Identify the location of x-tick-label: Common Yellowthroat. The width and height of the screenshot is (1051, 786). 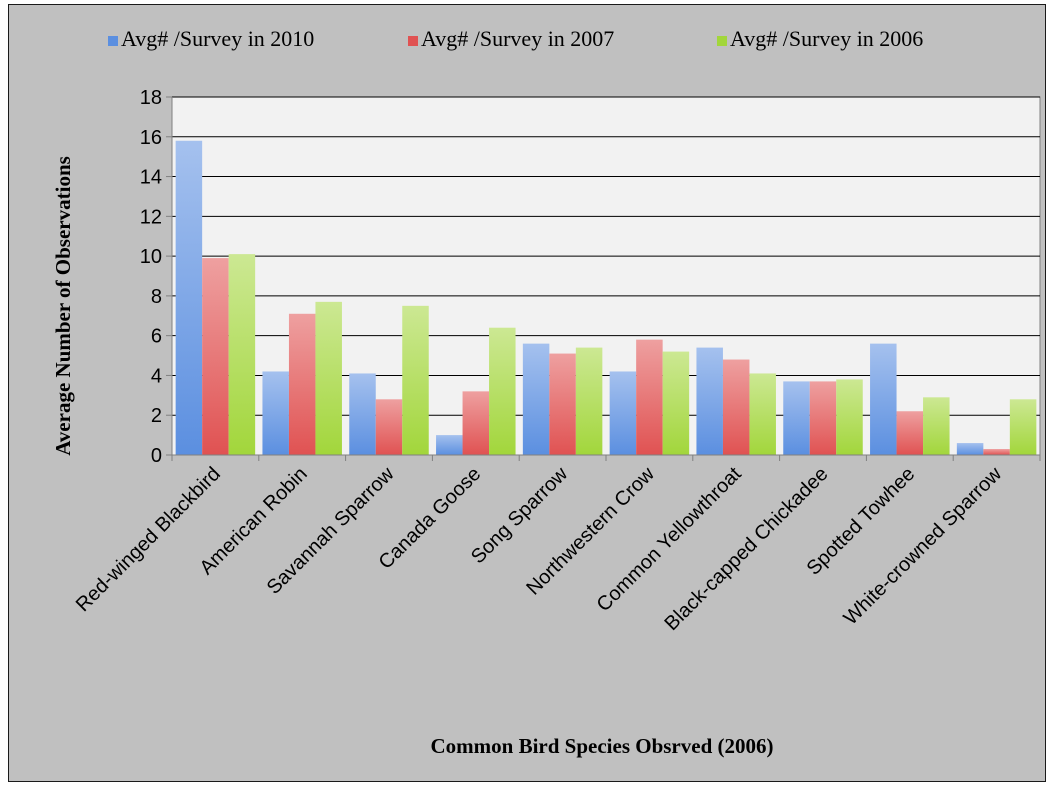
(669, 539).